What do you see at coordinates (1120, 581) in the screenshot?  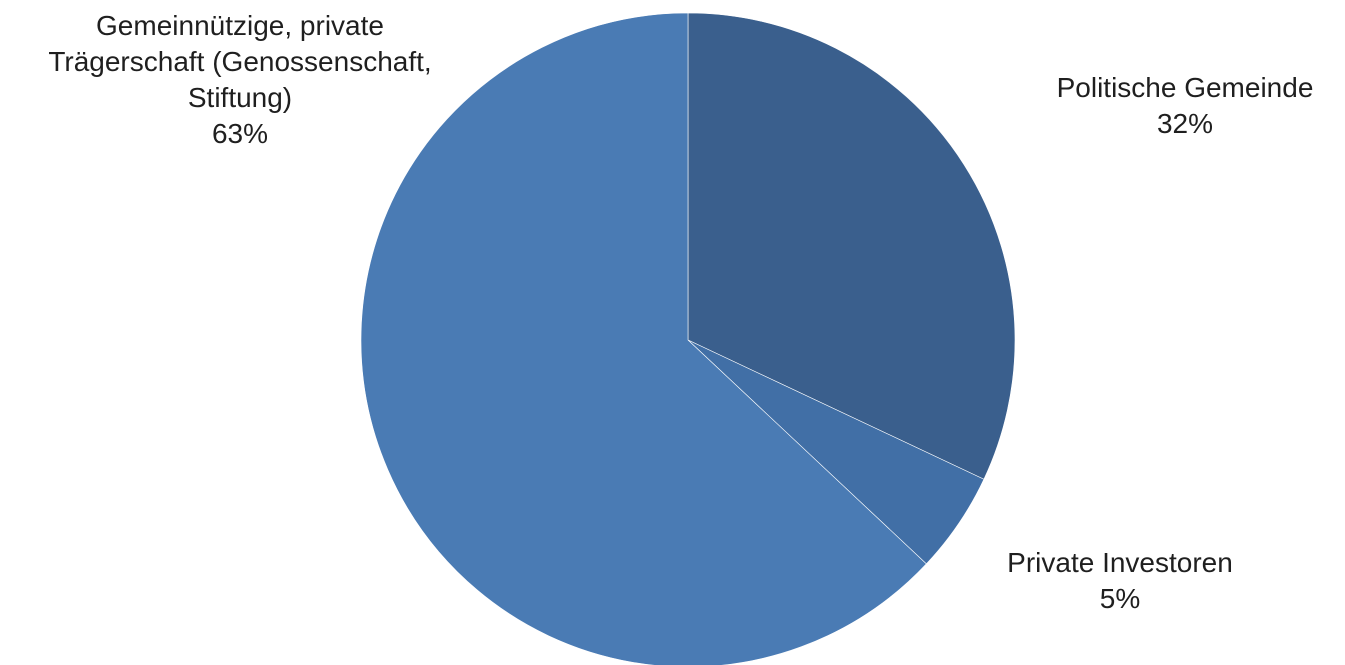 I see `slice-label-private-investoren: Private Investoren 5%` at bounding box center [1120, 581].